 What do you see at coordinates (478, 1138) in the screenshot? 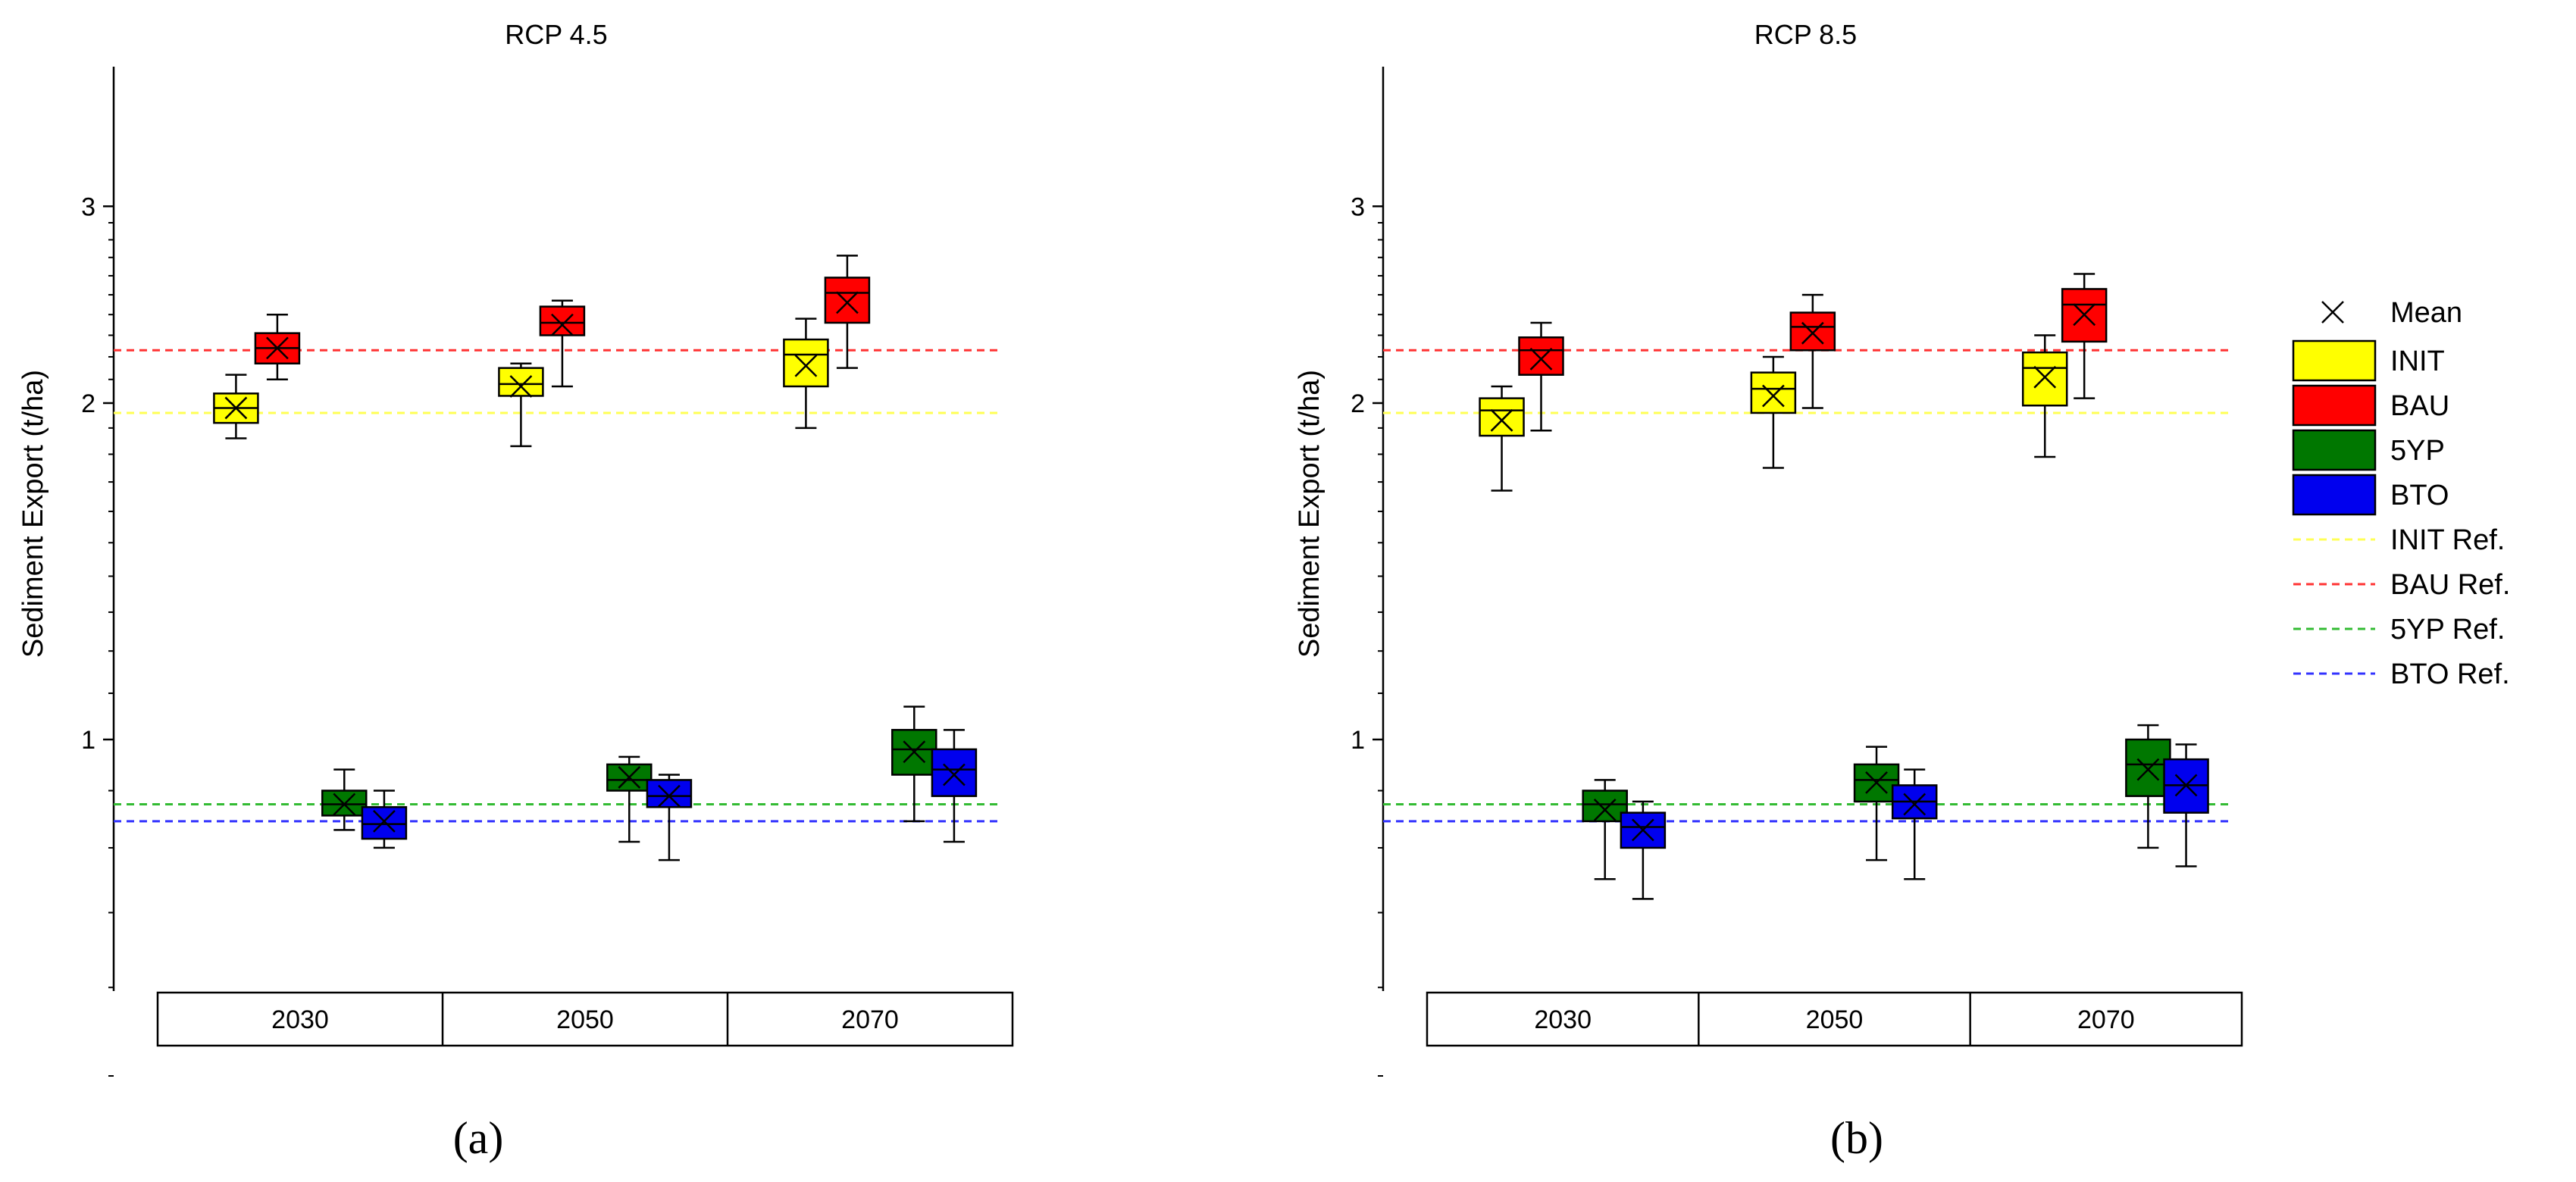
I see `panel-caption: (a)` at bounding box center [478, 1138].